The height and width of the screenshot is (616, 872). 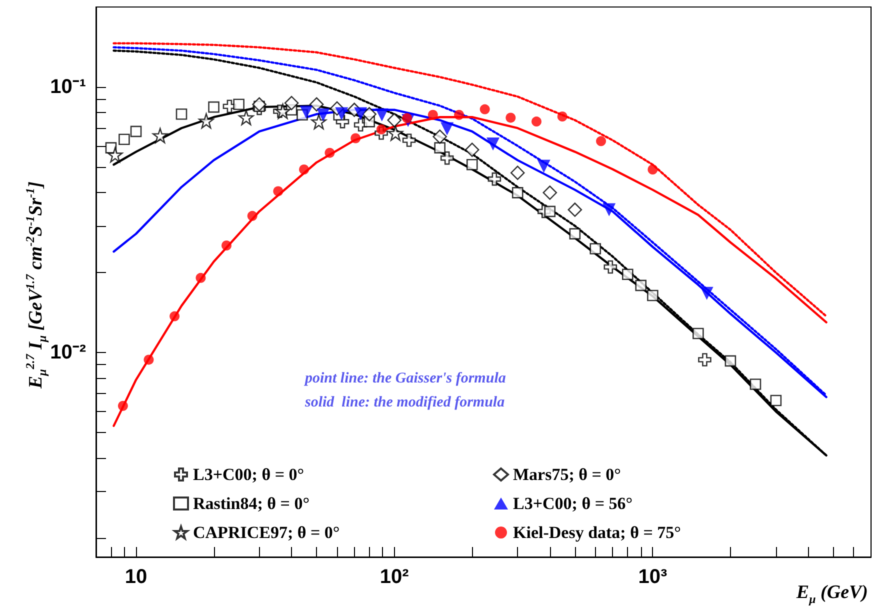 What do you see at coordinates (653, 577) in the screenshot?
I see `x-tick-label: 10³` at bounding box center [653, 577].